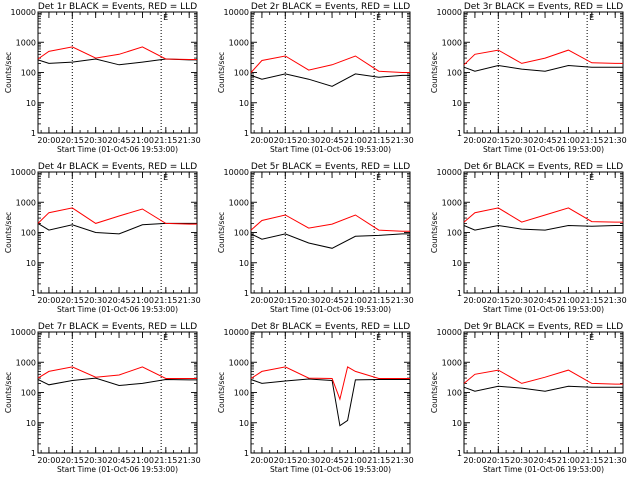 The height and width of the screenshot is (480, 640). What do you see at coordinates (543, 327) in the screenshot?
I see `panel-title: Det 9r BLACK = Events, RED = LLD` at bounding box center [543, 327].